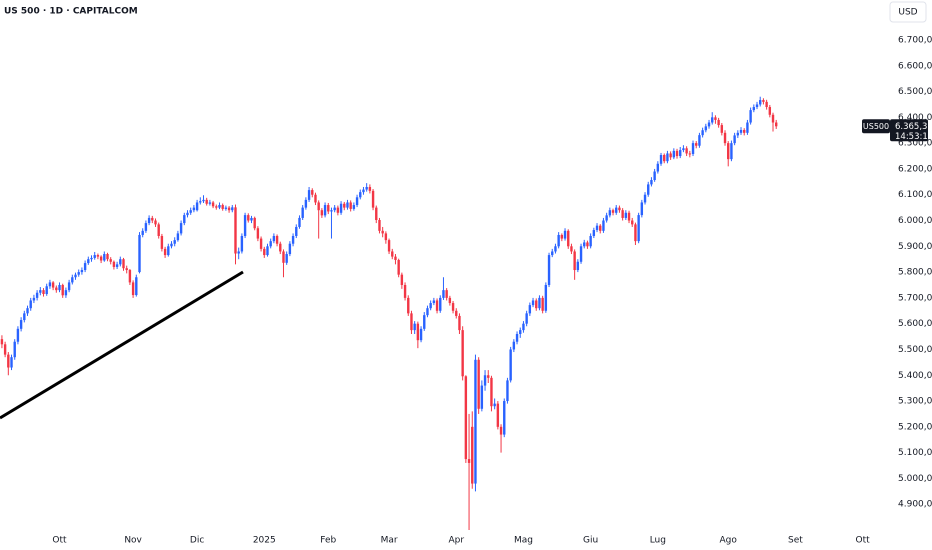 The width and height of the screenshot is (932, 550). I want to click on y-tick-label: 4.900,0, so click(915, 505).